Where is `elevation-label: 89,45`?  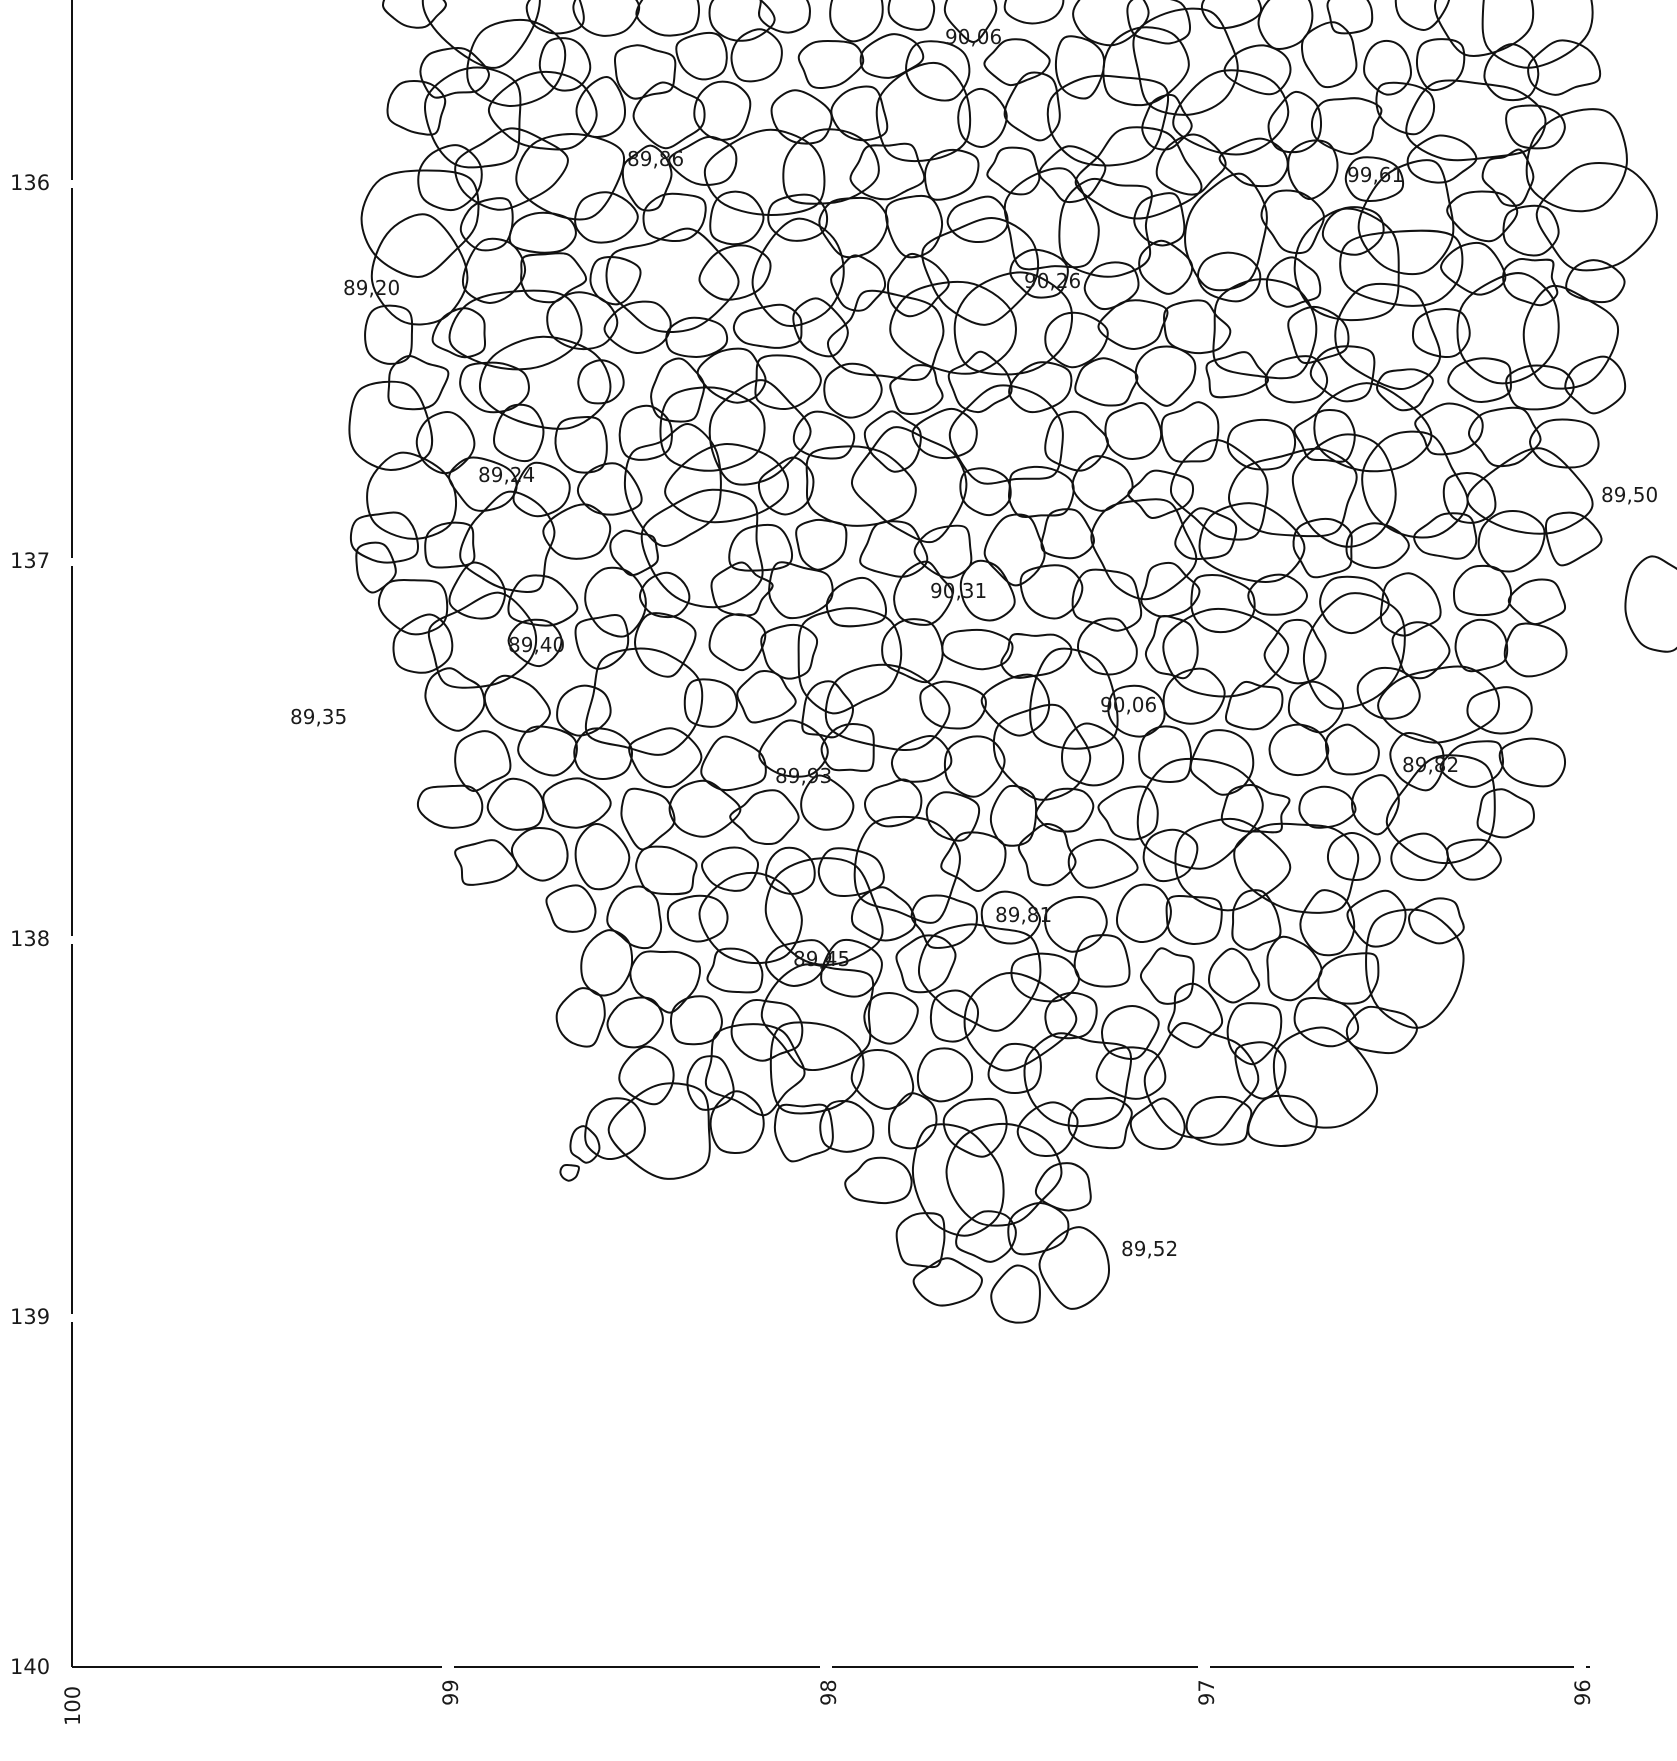 elevation-label: 89,45 is located at coordinates (821, 959).